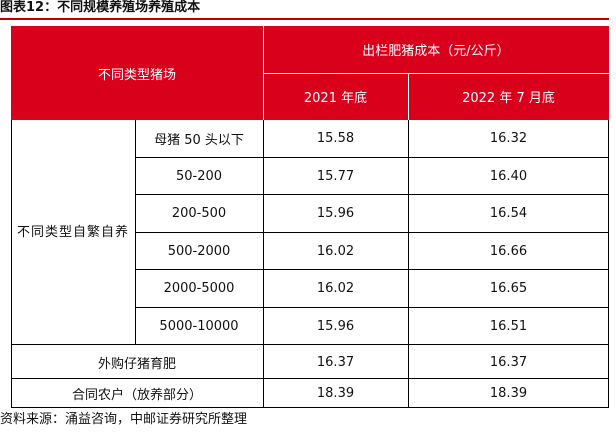  Describe the element at coordinates (508, 326) in the screenshot. I see `value-2022: 16.51` at that location.